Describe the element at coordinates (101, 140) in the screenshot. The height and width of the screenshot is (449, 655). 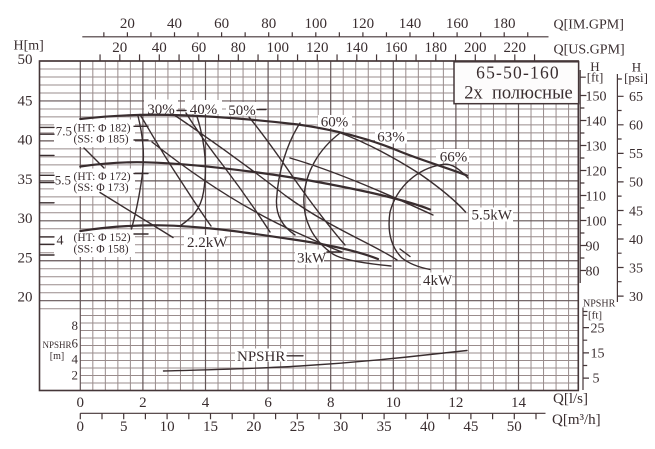
I see `svg-text: (SS: Φ 185)` at that location.